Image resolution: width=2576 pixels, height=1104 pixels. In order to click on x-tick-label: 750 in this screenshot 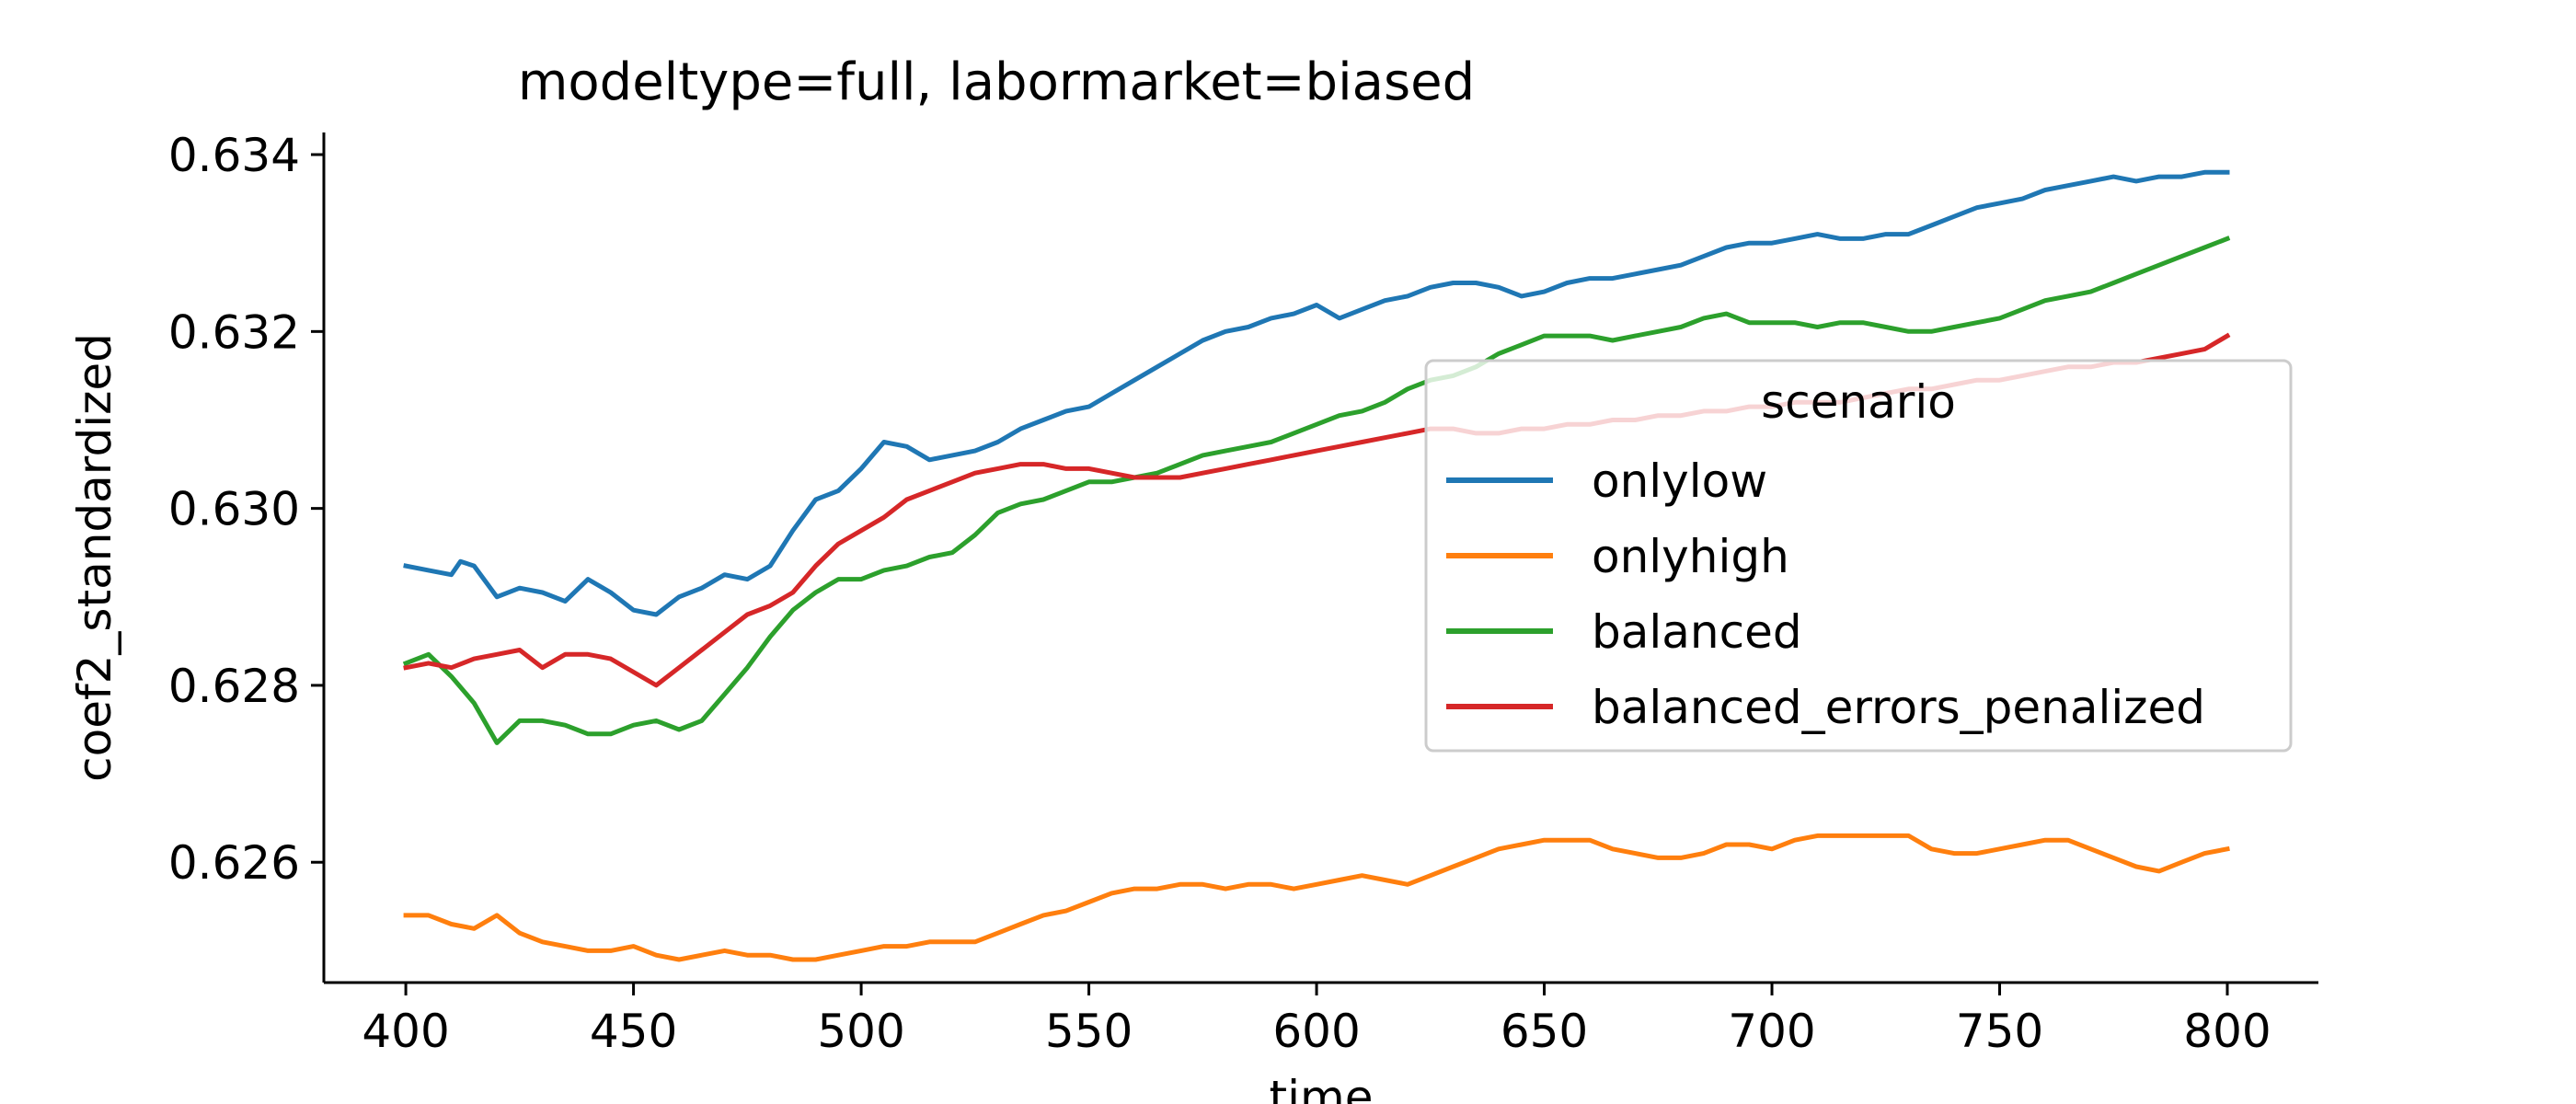, I will do `click(1999, 1031)`.